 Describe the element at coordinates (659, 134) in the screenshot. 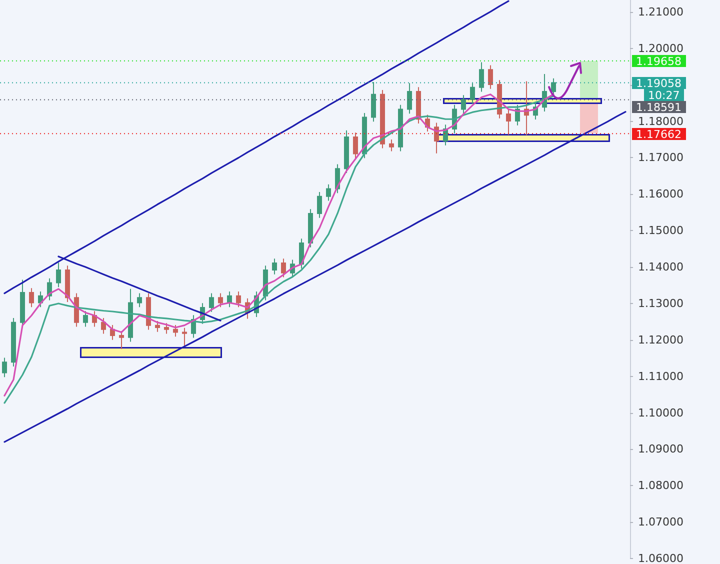

I see `ref-line-label: 1.17662` at that location.